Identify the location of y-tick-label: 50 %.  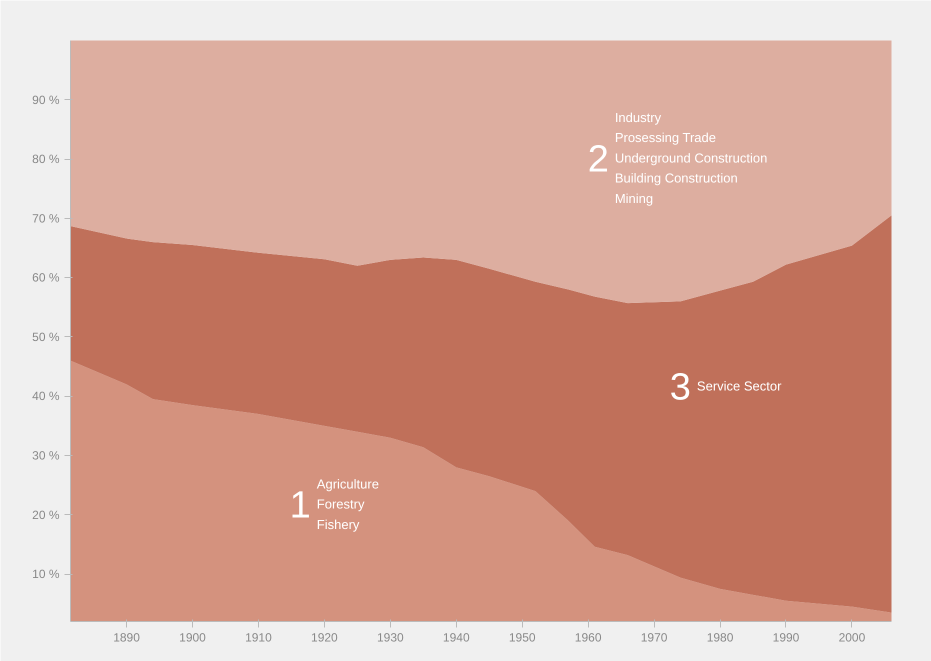
(46, 337).